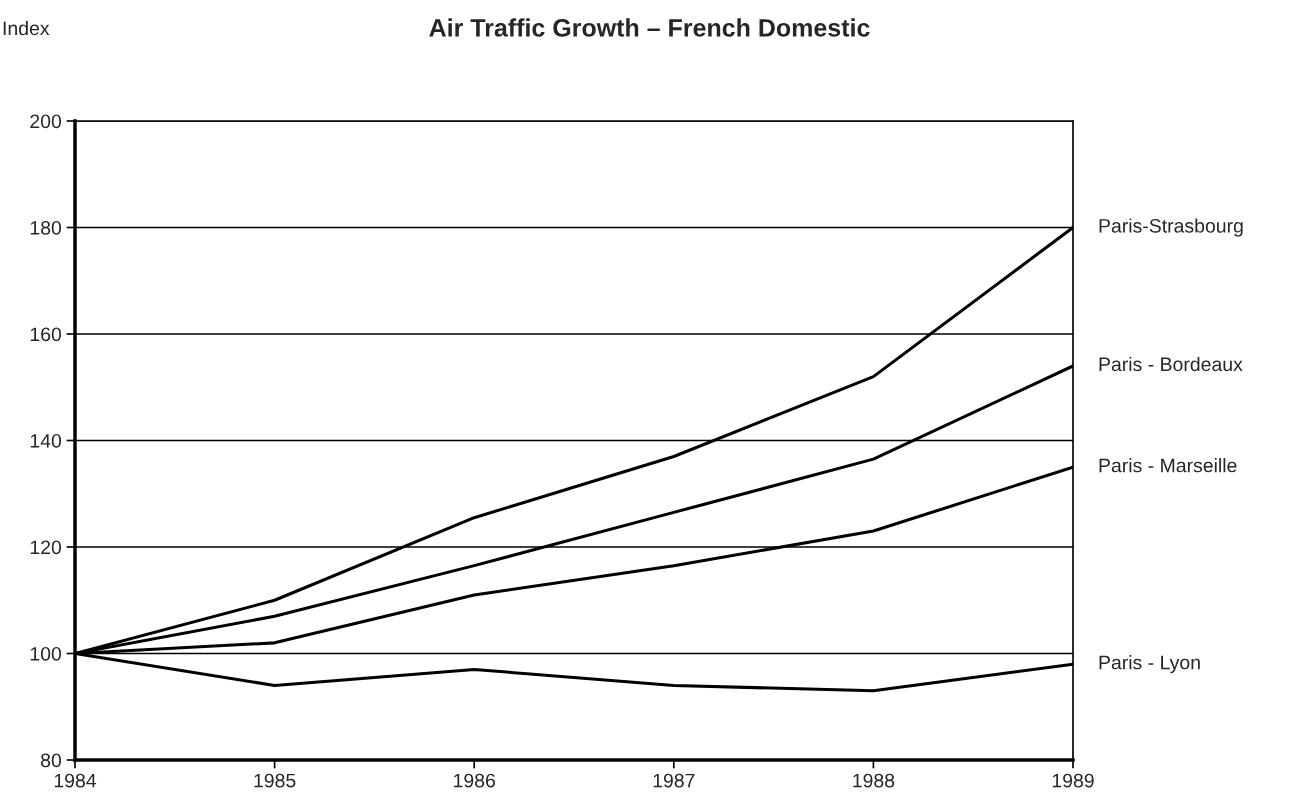 The width and height of the screenshot is (1299, 808). Describe the element at coordinates (1171, 227) in the screenshot. I see `series-label: Paris-Strasbourg` at that location.